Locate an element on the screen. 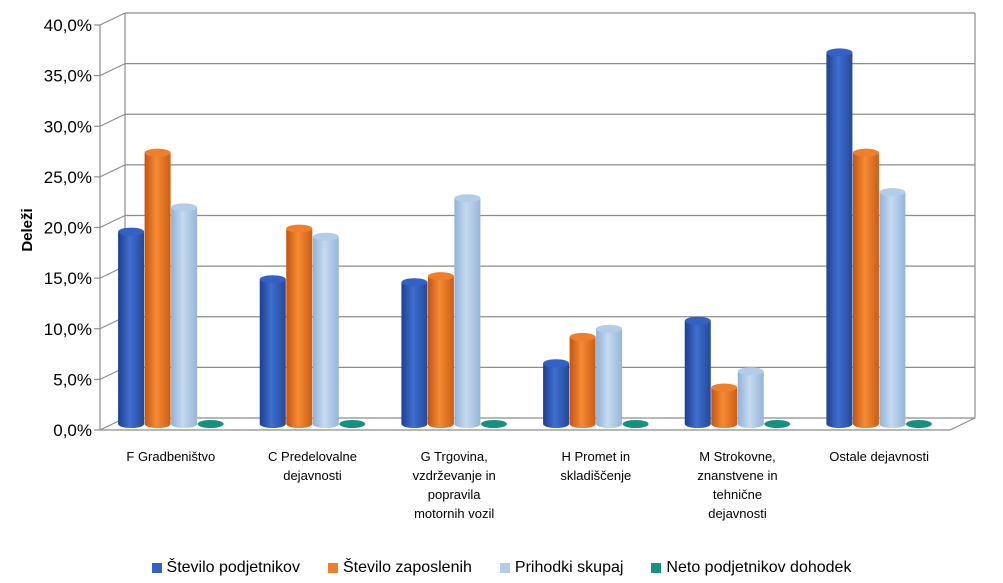  y-axis-label: Deleži is located at coordinates (27, 229).